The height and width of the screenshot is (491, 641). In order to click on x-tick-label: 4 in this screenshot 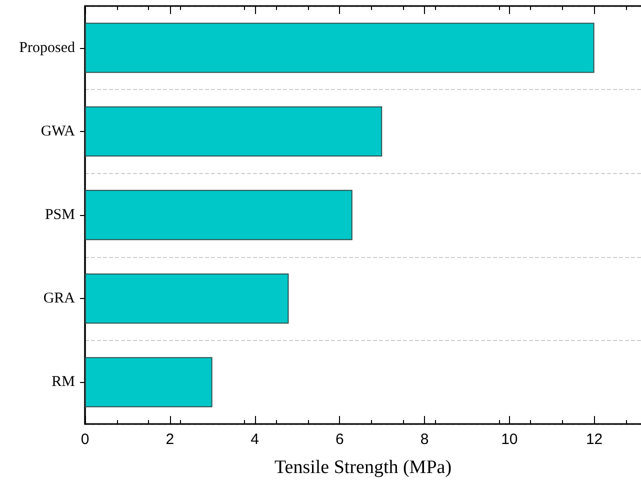, I will do `click(254, 439)`.